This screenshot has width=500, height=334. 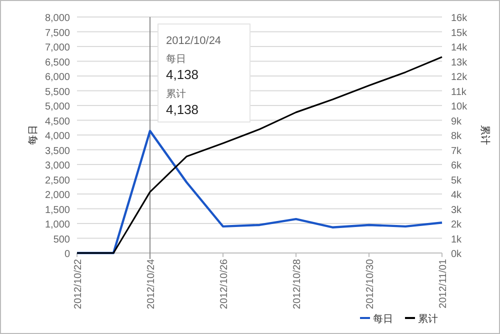 What do you see at coordinates (57, 166) in the screenshot?
I see `y-tick-label: 3,000` at bounding box center [57, 166].